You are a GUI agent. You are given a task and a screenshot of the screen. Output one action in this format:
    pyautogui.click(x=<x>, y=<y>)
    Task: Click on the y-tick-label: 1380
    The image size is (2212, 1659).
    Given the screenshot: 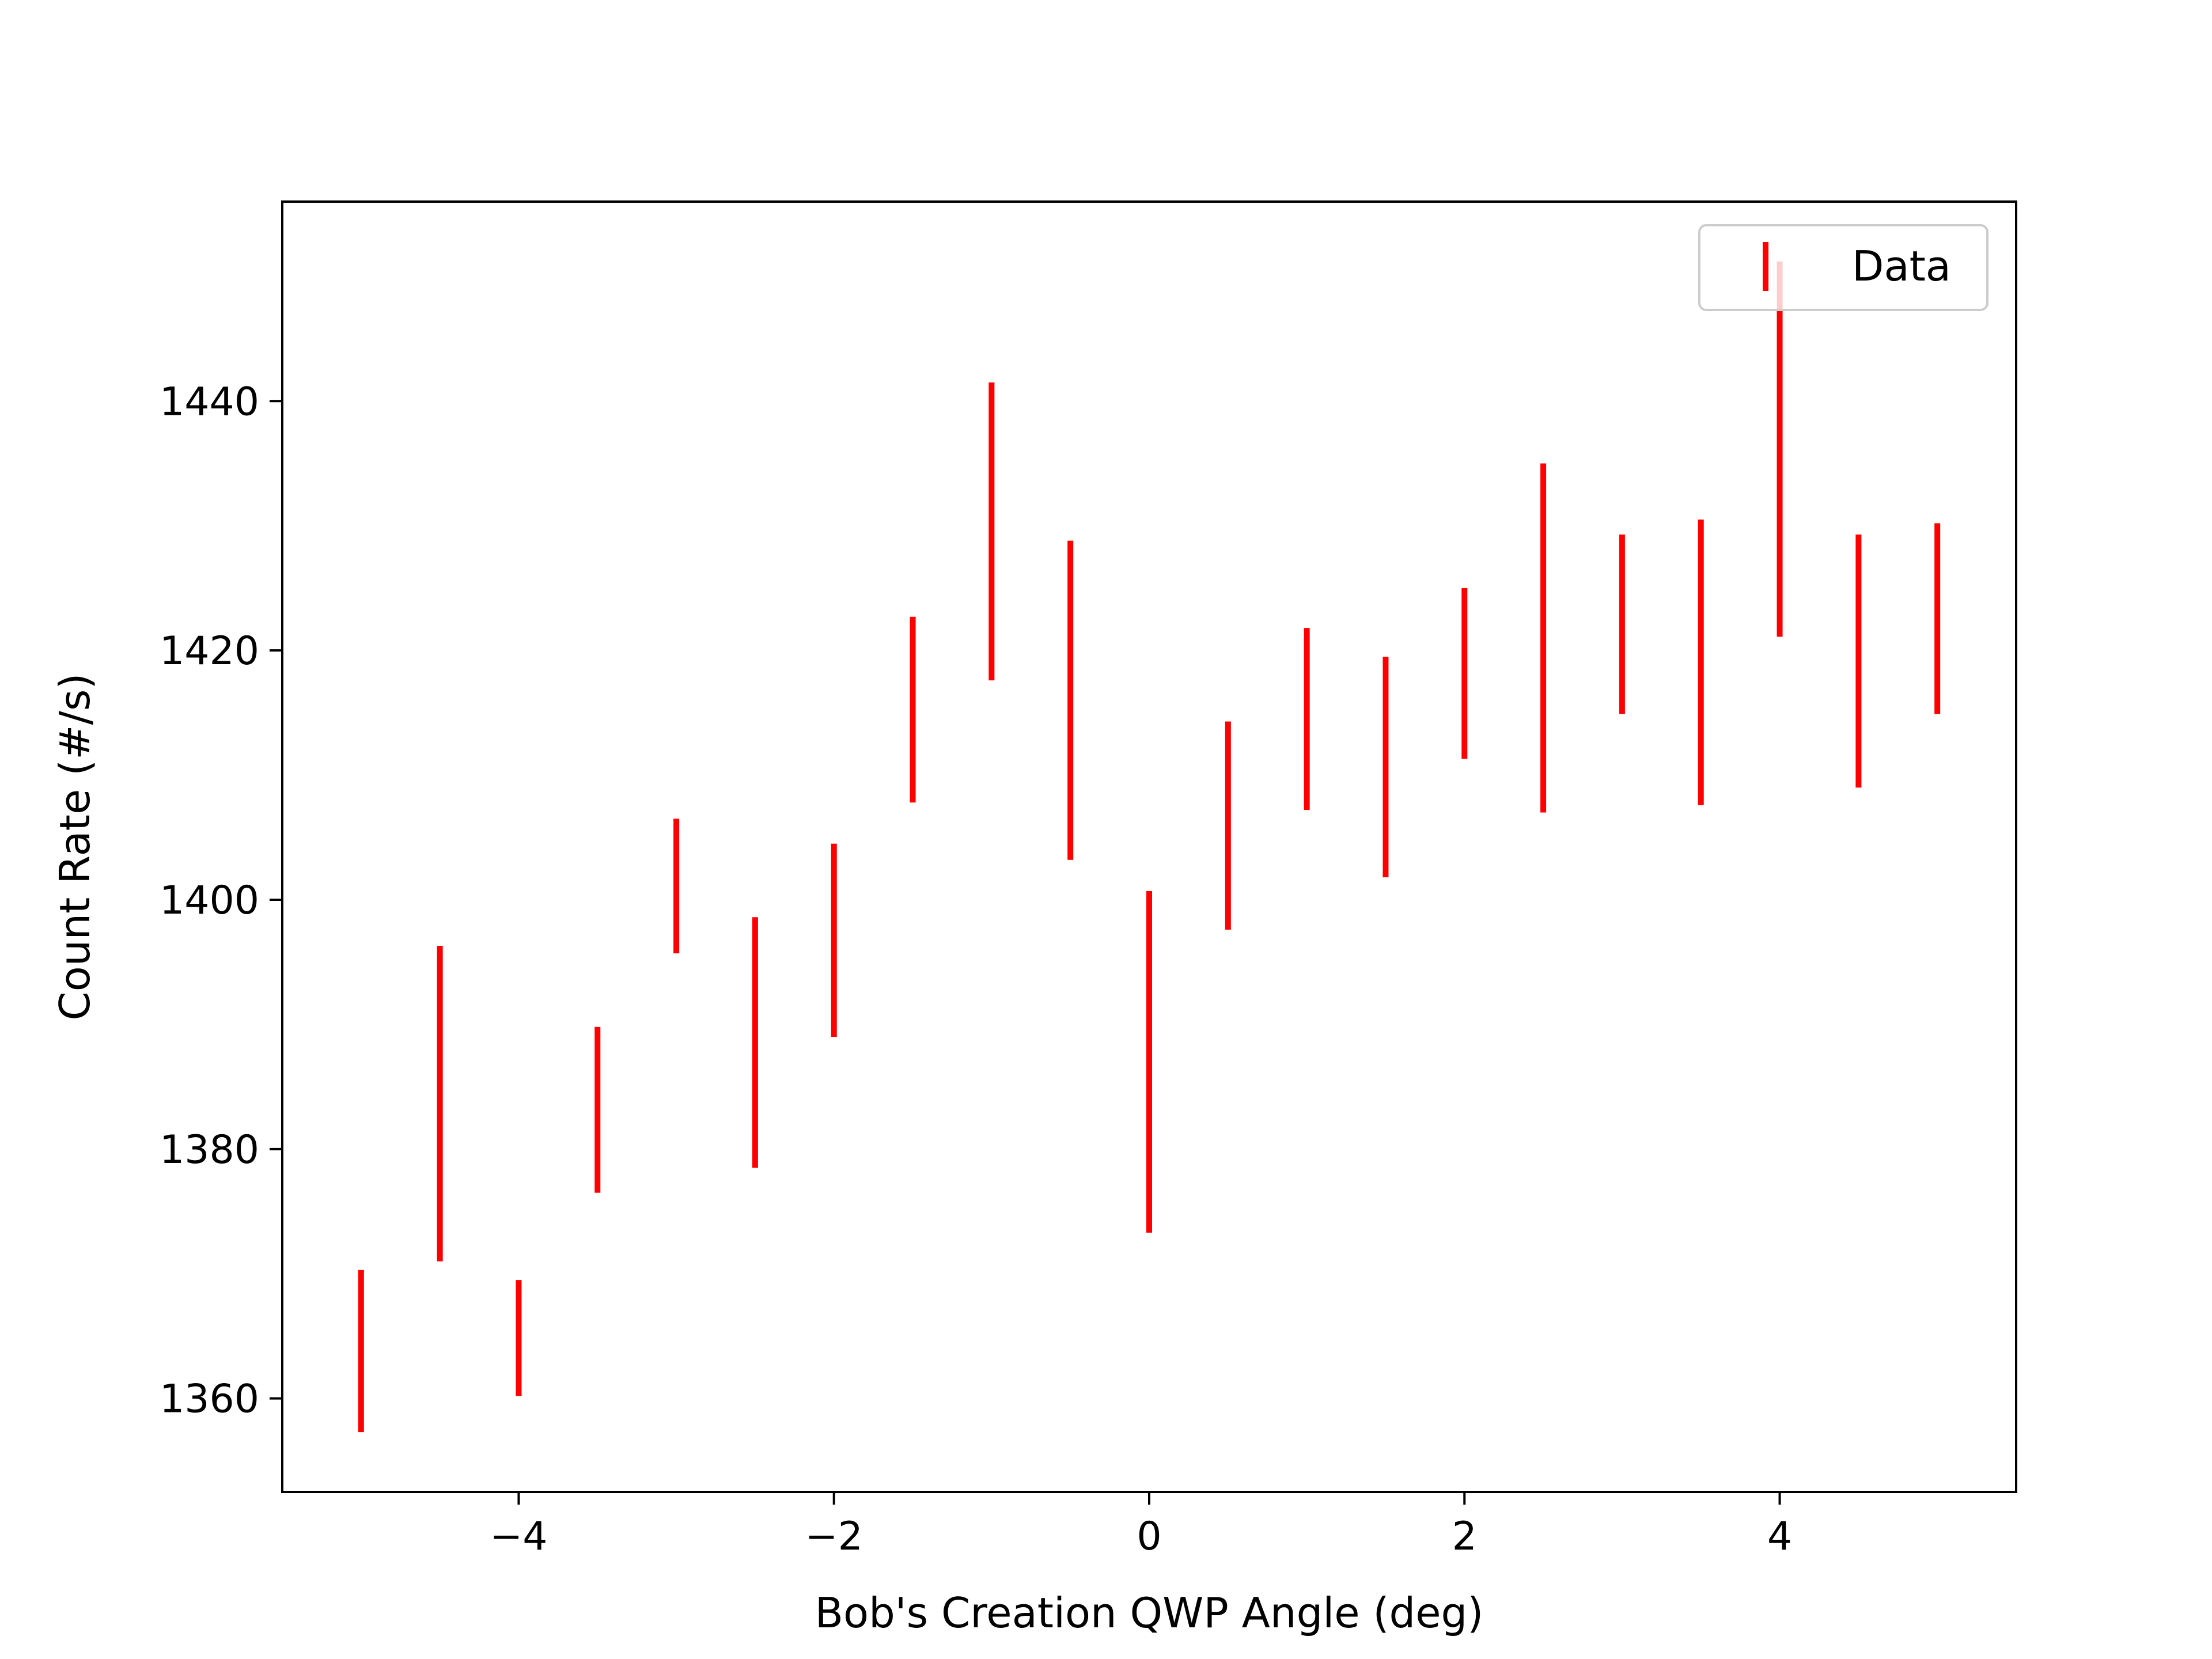 What is the action you would take?
    pyautogui.click(x=209, y=1150)
    